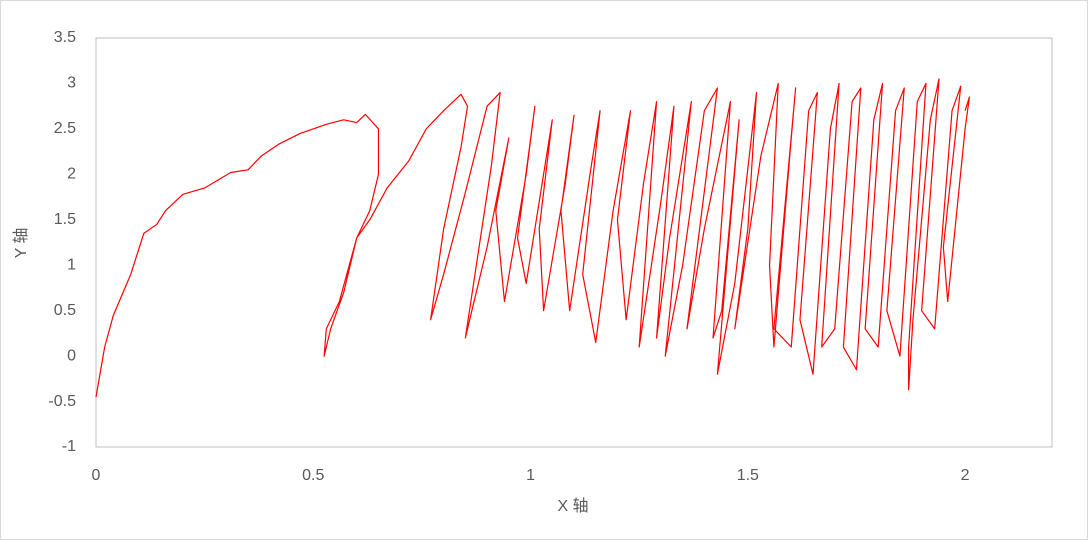  Describe the element at coordinates (965, 475) in the screenshot. I see `x-tick-label: 2` at that location.